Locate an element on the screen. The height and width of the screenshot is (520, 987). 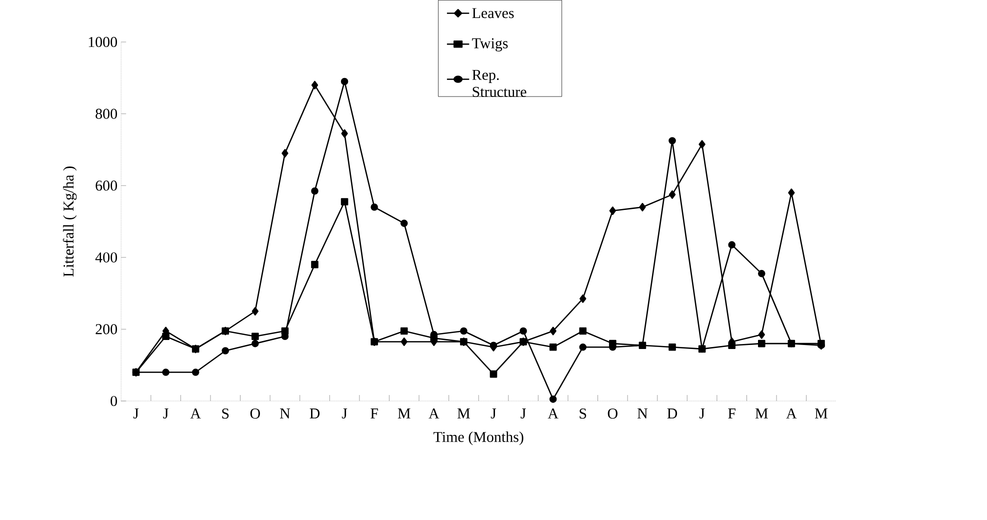
y-tick-label: 800 is located at coordinates (107, 113).